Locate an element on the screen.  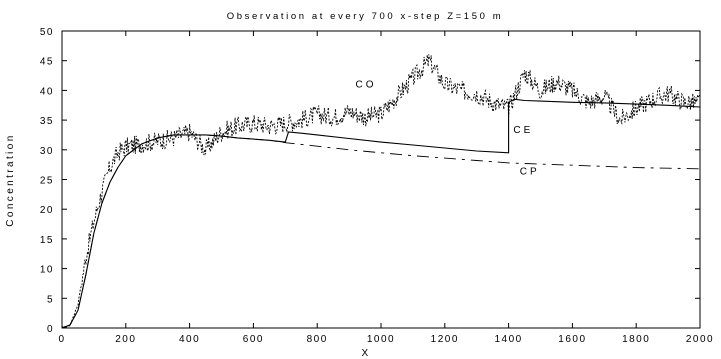
y-axis-label: Concentration is located at coordinates (10, 179).